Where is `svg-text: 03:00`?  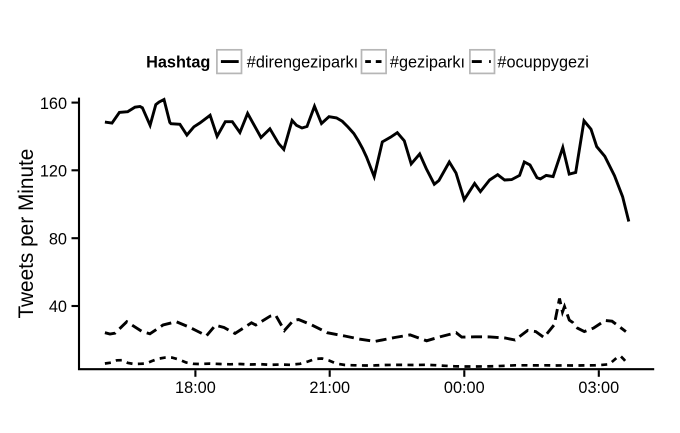
svg-text: 03:00 is located at coordinates (598, 388).